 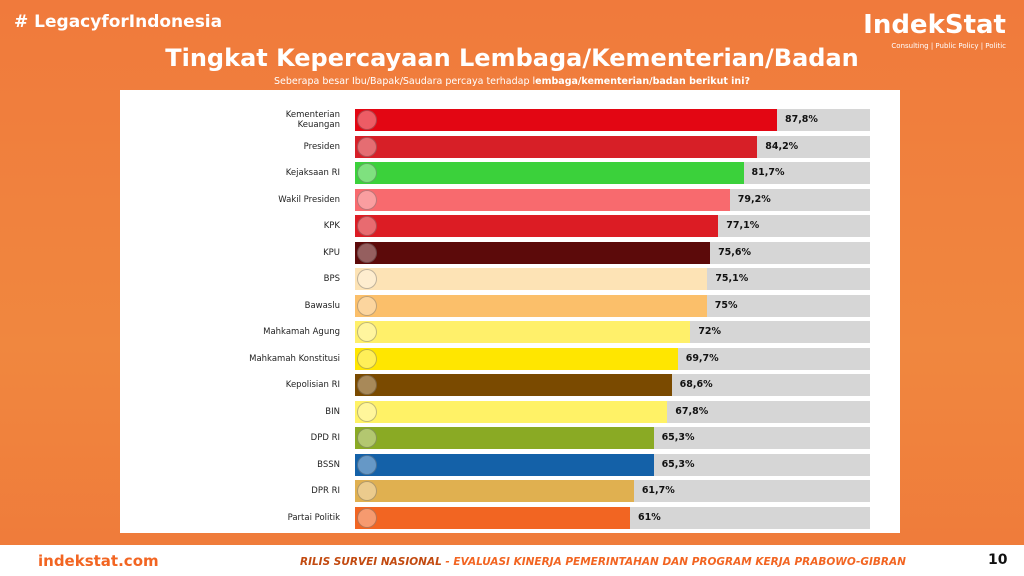 I want to click on brand-logo: IndekStat, so click(x=934, y=25).